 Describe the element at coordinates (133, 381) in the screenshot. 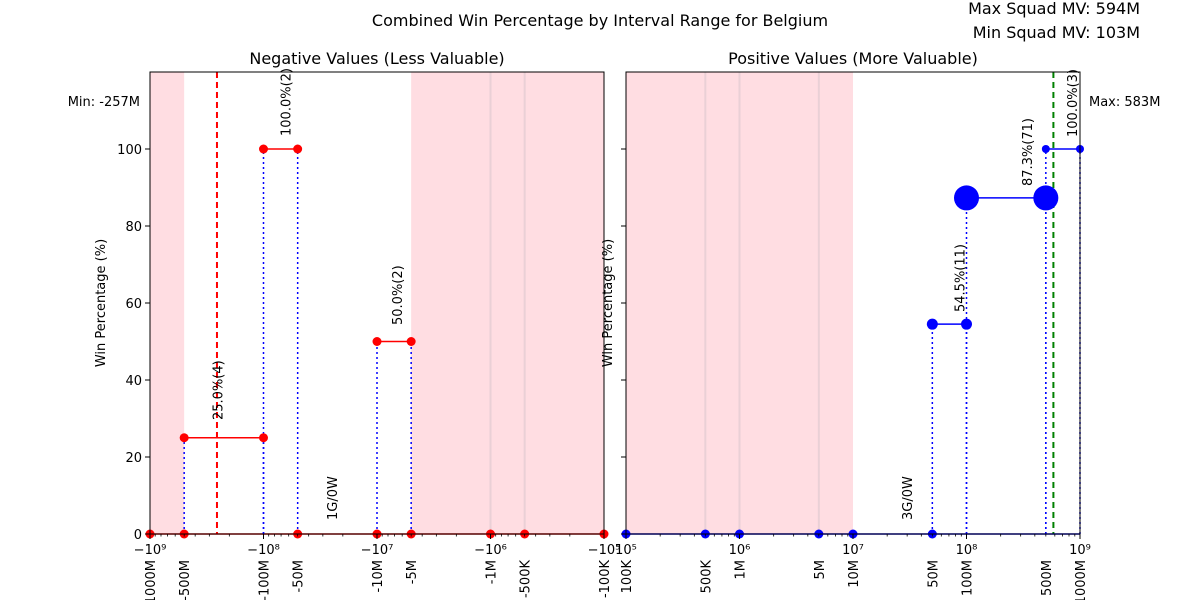

I see `y-tick-label: 40` at that location.